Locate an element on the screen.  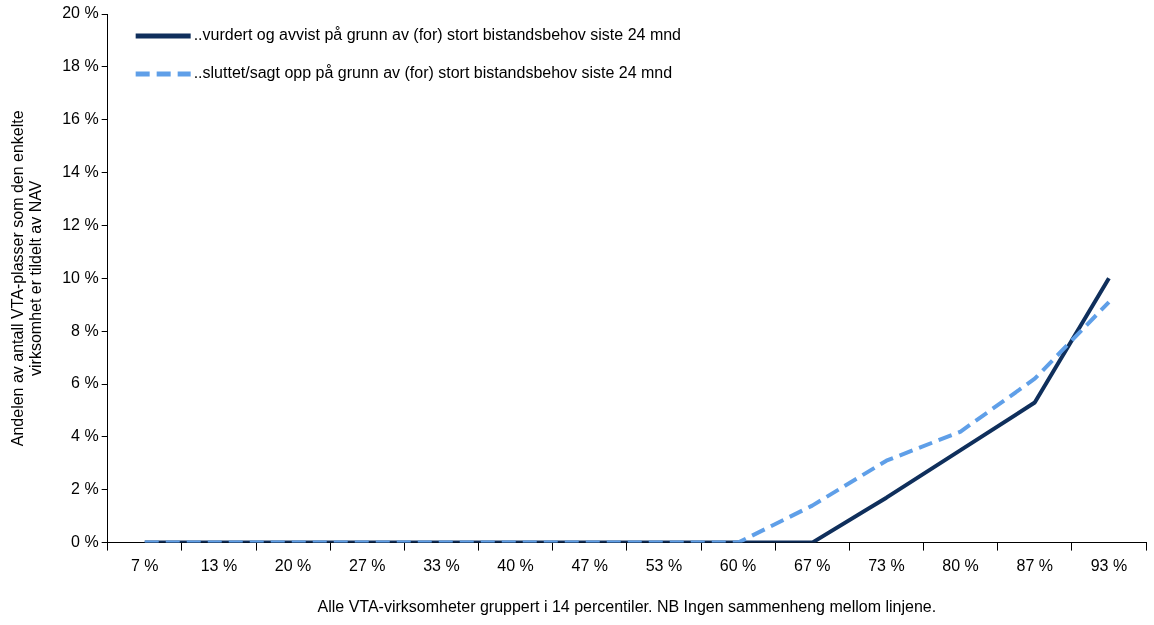
legend-label: ..vurdert og avvist på grunn av (for) stort bistandsbehov siste 24 mnd is located at coordinates (437, 35).